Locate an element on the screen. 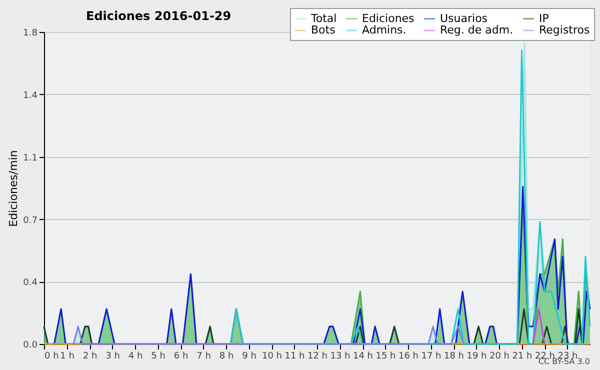  legend-label: Total is located at coordinates (323, 18).